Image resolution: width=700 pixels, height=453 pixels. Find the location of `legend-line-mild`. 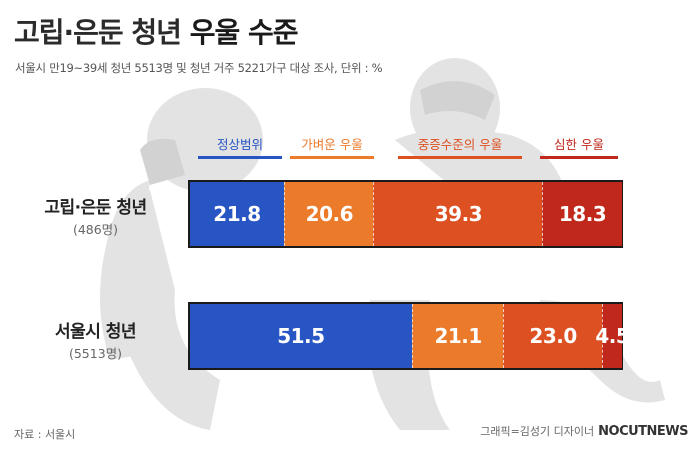

legend-line-mild is located at coordinates (332, 157).